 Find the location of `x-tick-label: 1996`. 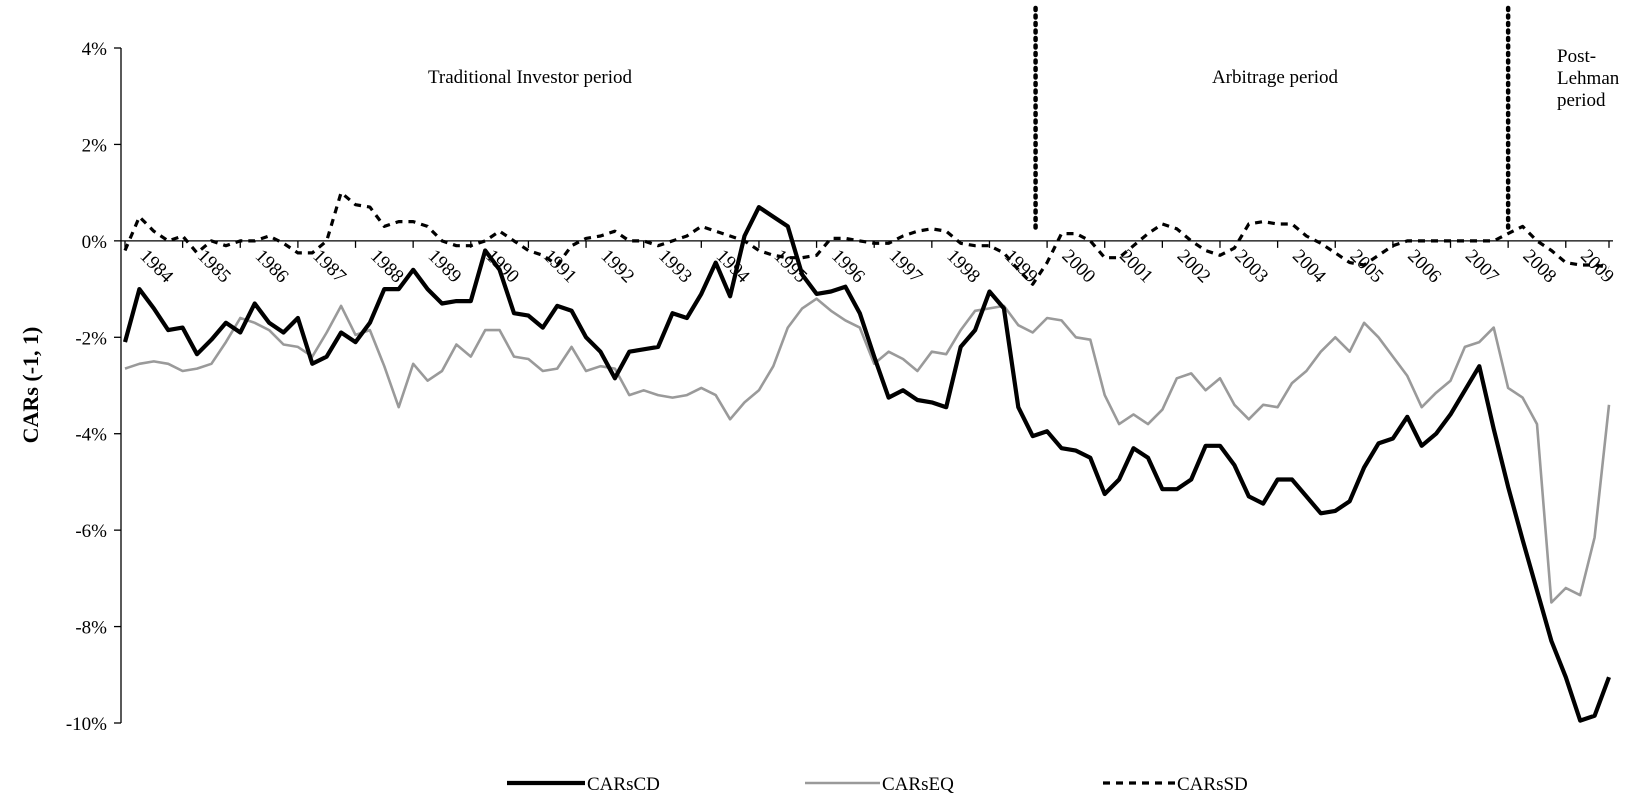

x-tick-label: 1996 is located at coordinates (848, 267).